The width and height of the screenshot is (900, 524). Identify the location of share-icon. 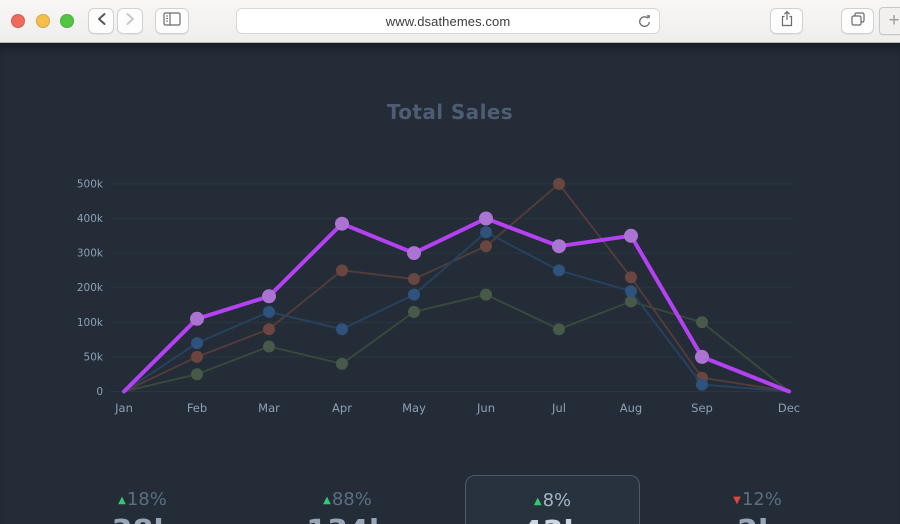
(787, 21).